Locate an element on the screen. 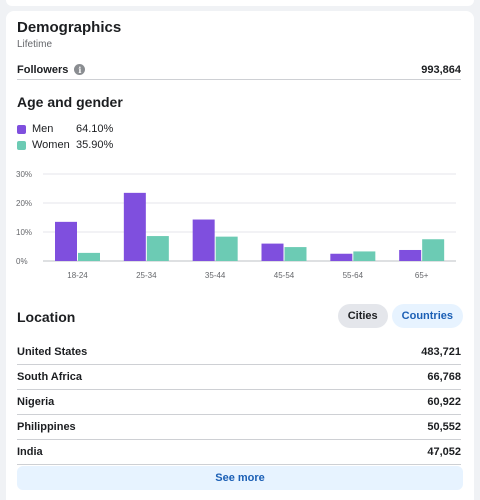 Image resolution: width=480 pixels, height=500 pixels. followers-label: Followers is located at coordinates (43, 69).